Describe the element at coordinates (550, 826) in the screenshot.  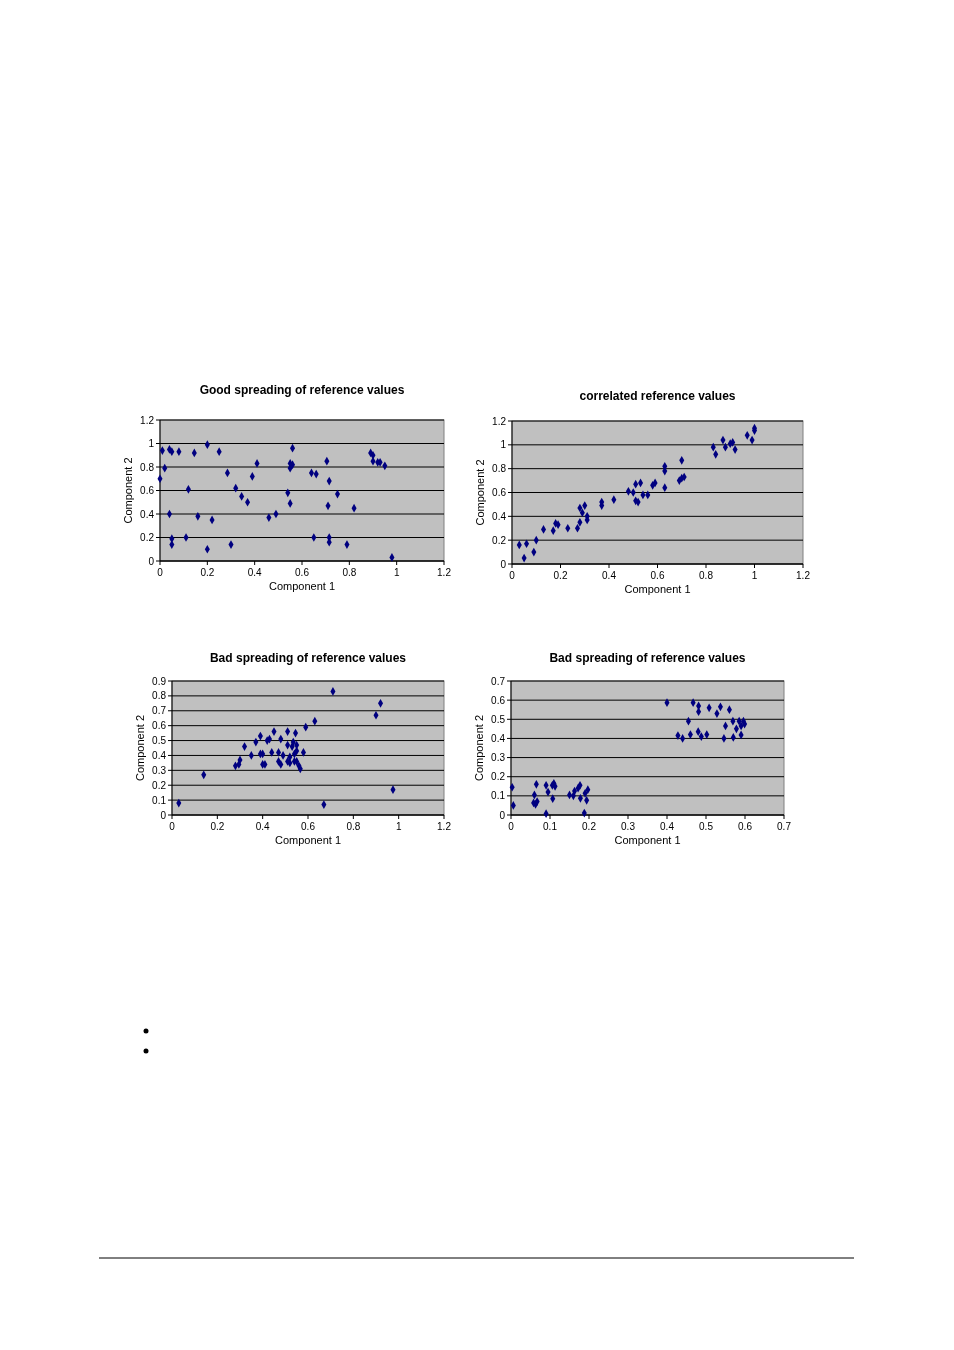
I see `x-tick-label: 0.1` at that location.